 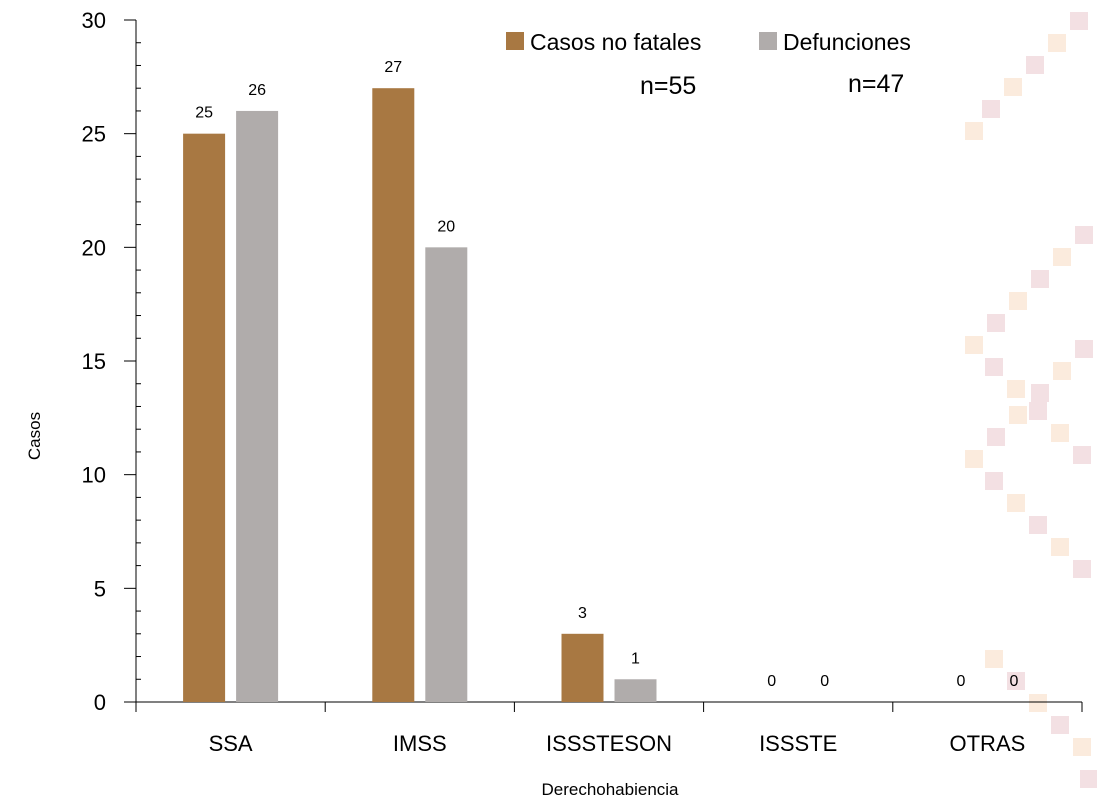 I want to click on y-tick-label: 10, so click(x=94, y=475).